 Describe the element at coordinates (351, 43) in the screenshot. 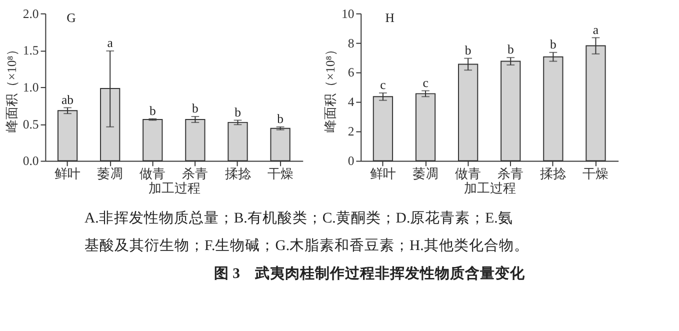

I see `y-tick-label: 8` at that location.